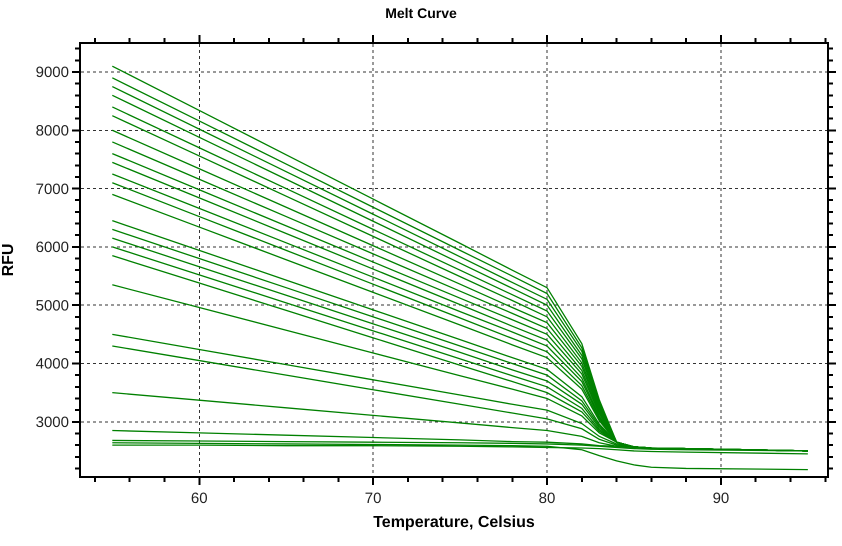  Describe the element at coordinates (52, 247) in the screenshot. I see `y-tick-label: 6000` at that location.